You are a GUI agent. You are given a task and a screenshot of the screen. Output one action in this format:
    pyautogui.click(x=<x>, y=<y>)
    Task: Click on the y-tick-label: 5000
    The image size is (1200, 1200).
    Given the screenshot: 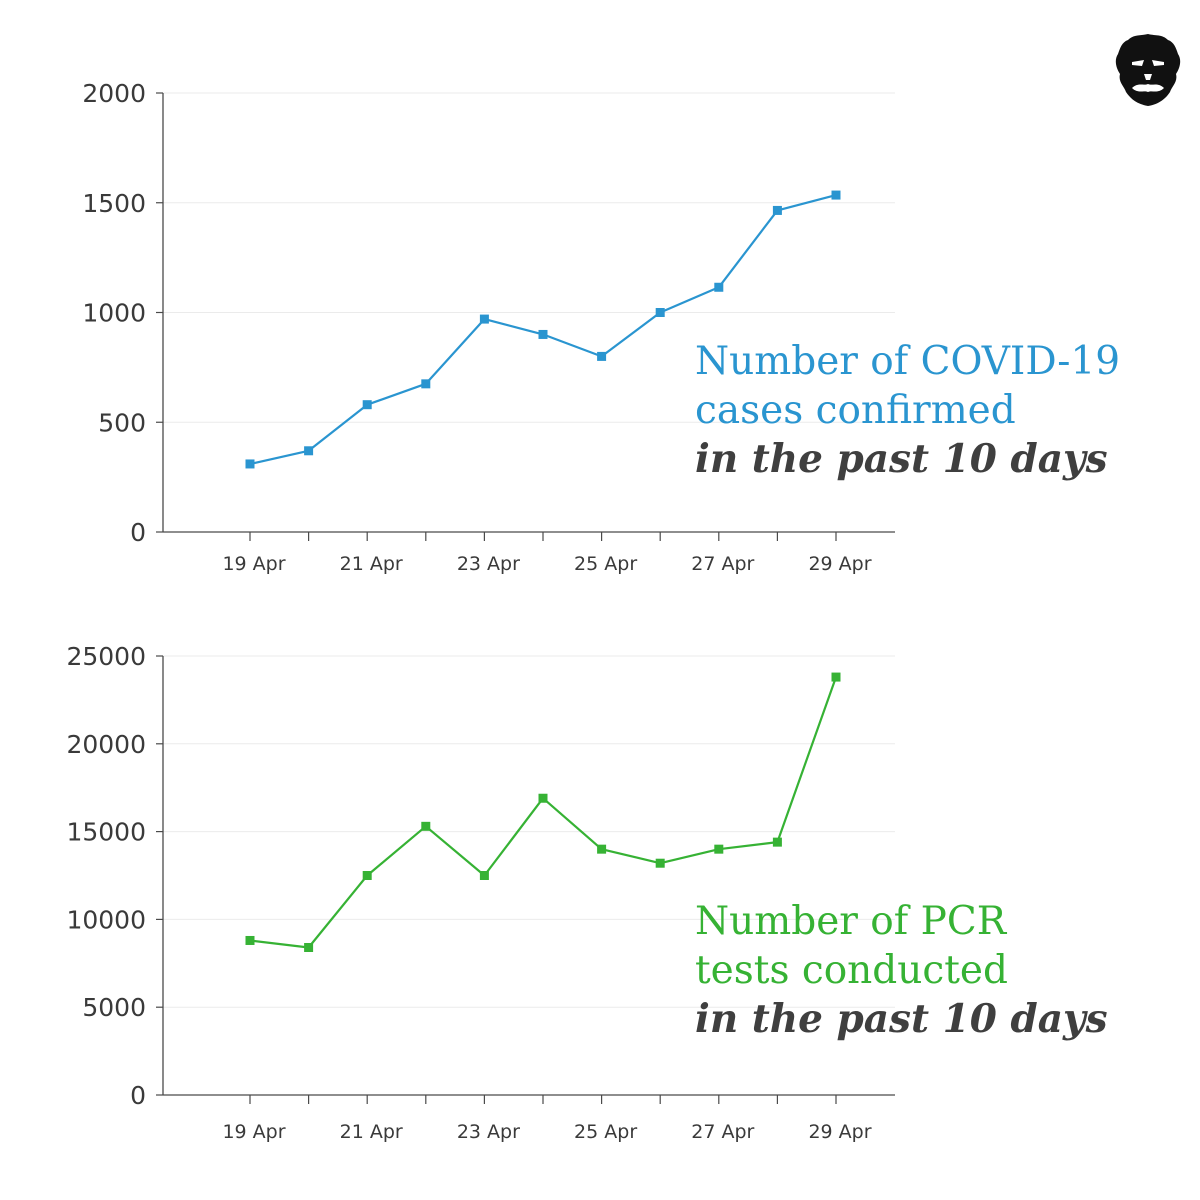 What is the action you would take?
    pyautogui.click(x=114, y=1007)
    